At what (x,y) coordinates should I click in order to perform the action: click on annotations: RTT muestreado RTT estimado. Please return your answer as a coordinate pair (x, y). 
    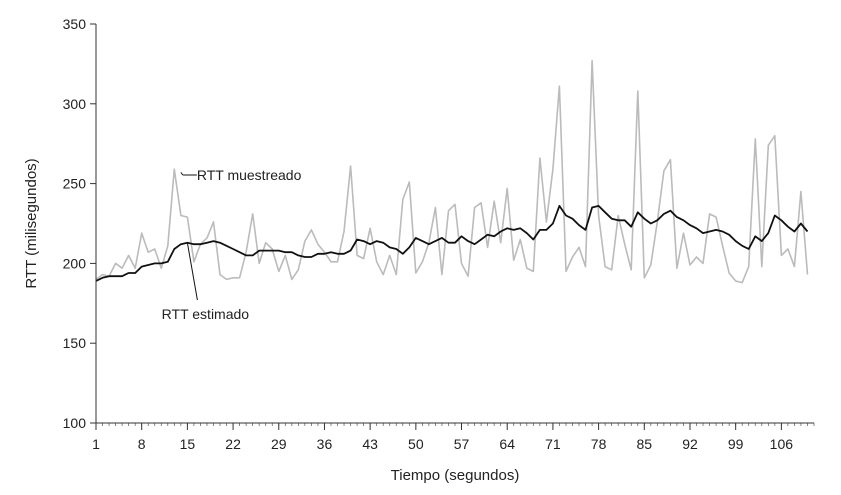
    Looking at the image, I should click on (232, 244).